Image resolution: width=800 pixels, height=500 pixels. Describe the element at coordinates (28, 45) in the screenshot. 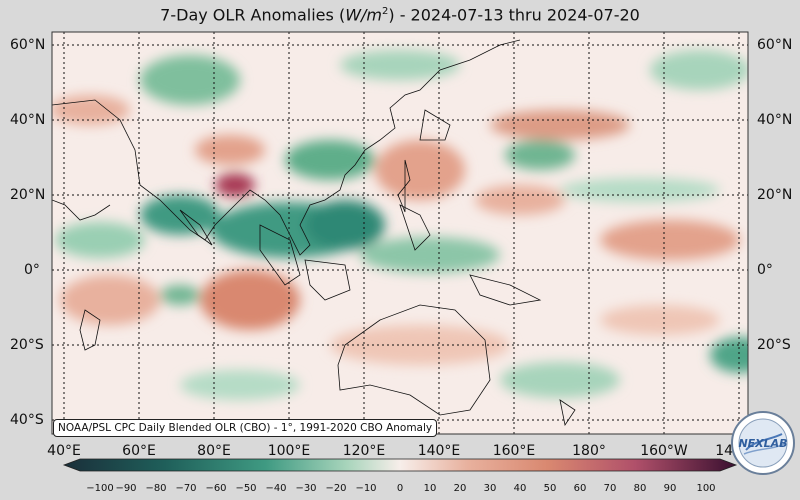

I see `lat-label-left: 60°N` at that location.